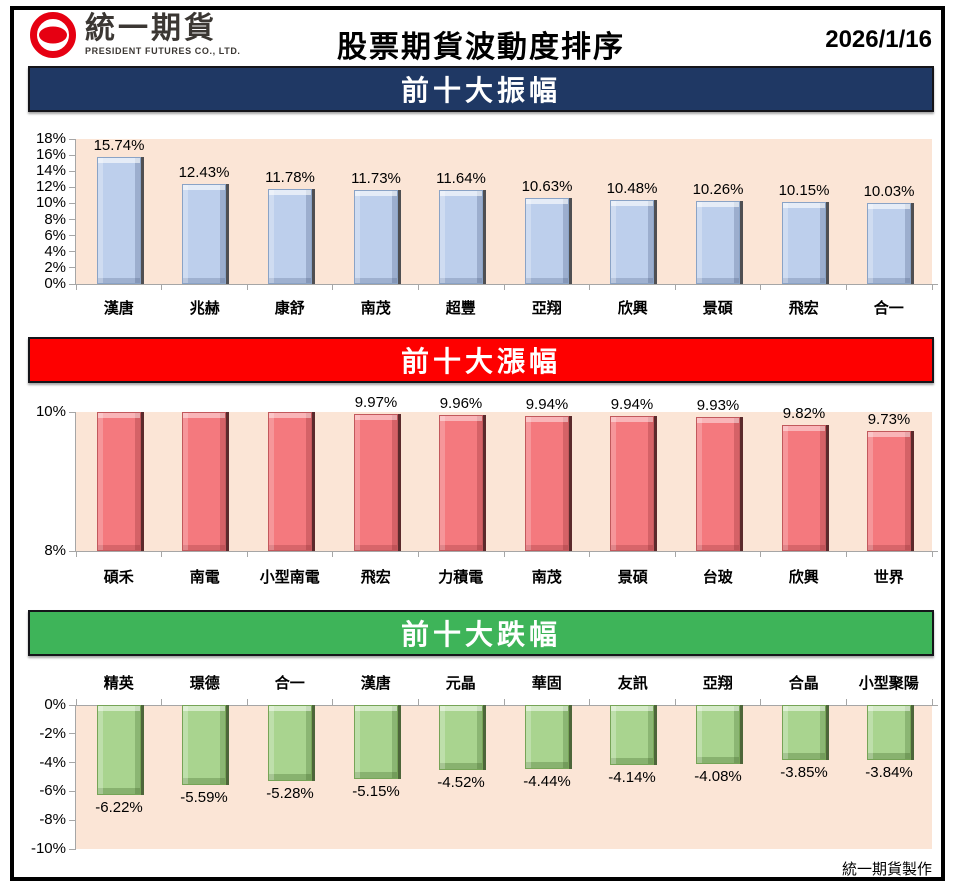 This screenshot has height=895, width=962. I want to click on bar-value-label: 9.82%, so click(804, 413).